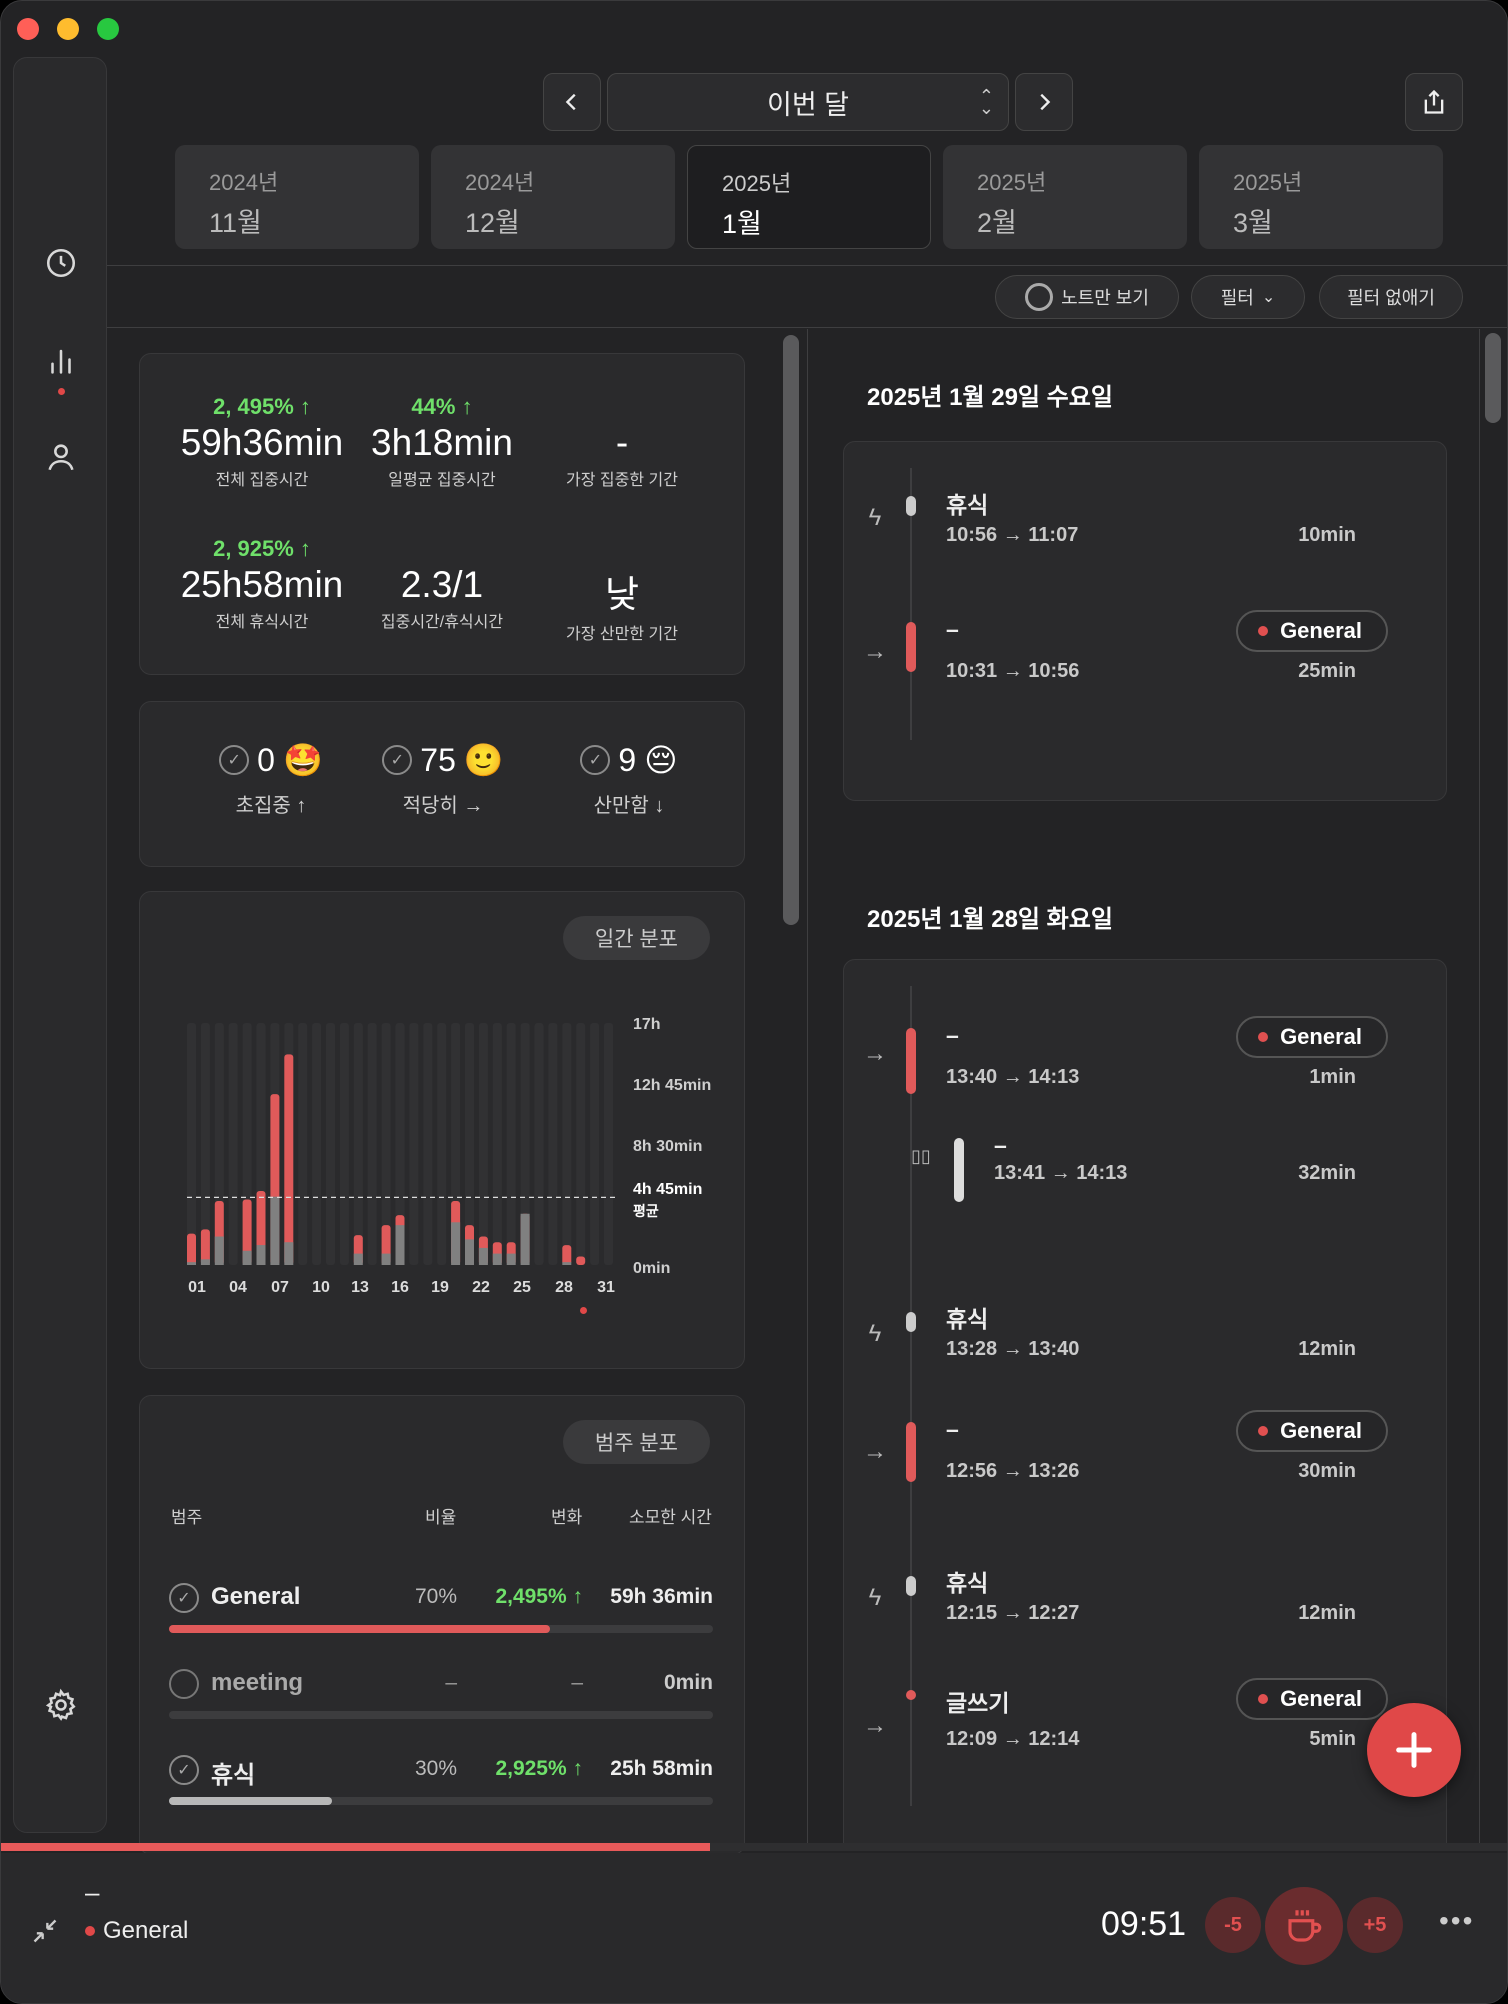 This screenshot has height=2004, width=1508. Describe the element at coordinates (1304, 1926) in the screenshot. I see `break-coffee-button` at that location.